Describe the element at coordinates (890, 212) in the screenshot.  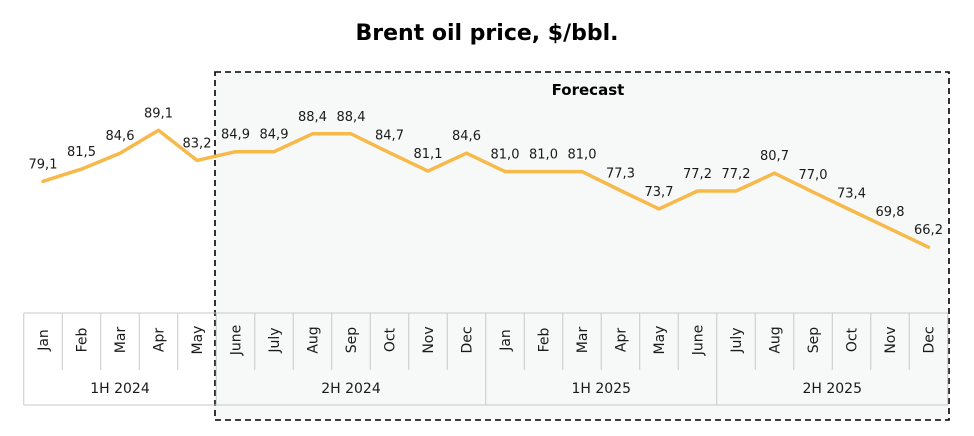
I see `data-label: 69,8` at that location.